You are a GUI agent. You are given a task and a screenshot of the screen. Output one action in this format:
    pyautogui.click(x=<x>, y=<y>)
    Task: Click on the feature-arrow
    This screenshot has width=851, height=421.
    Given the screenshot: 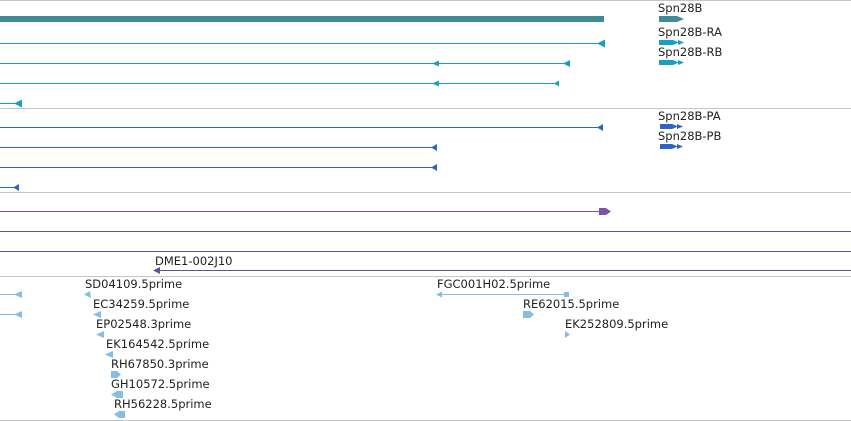 What is the action you would take?
    pyautogui.click(x=605, y=211)
    